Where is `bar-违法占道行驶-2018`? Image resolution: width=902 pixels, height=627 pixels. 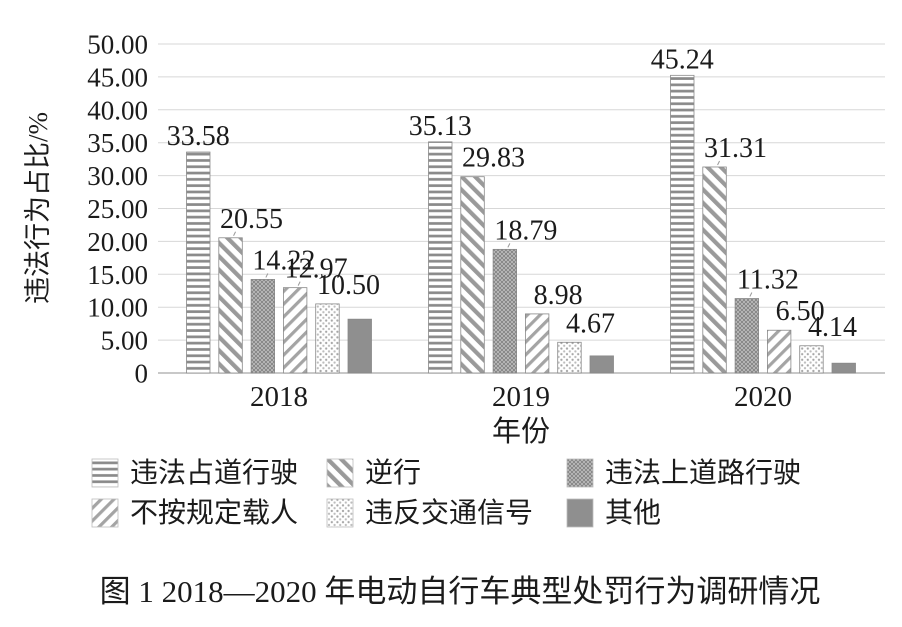
bar-违法占道行驶-2018 is located at coordinates (198, 262).